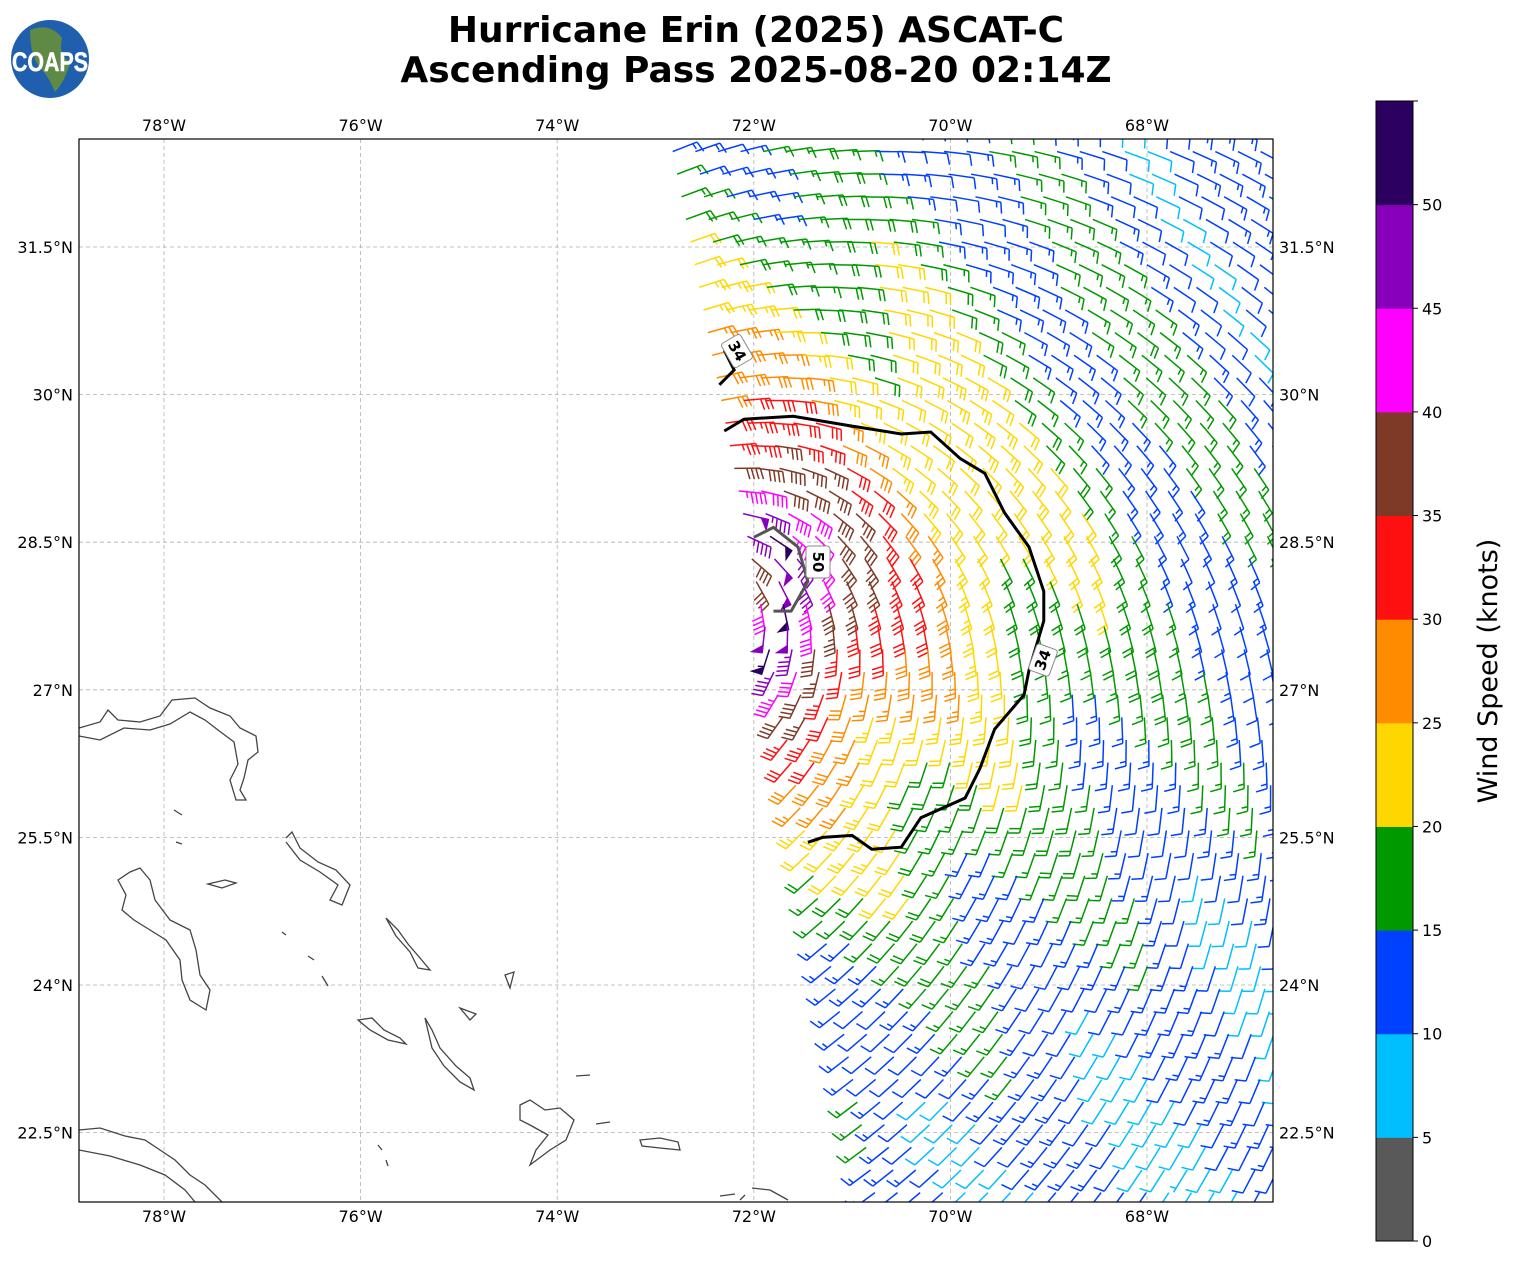 The width and height of the screenshot is (1513, 1264). Describe the element at coordinates (1432, 308) in the screenshot. I see `colorbar-tick-label: 45` at that location.